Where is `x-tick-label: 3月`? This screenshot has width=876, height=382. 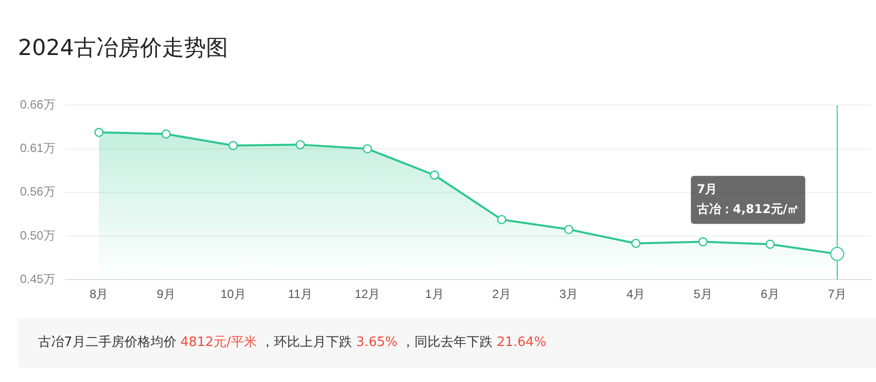 x-tick-label: 3月 is located at coordinates (568, 294).